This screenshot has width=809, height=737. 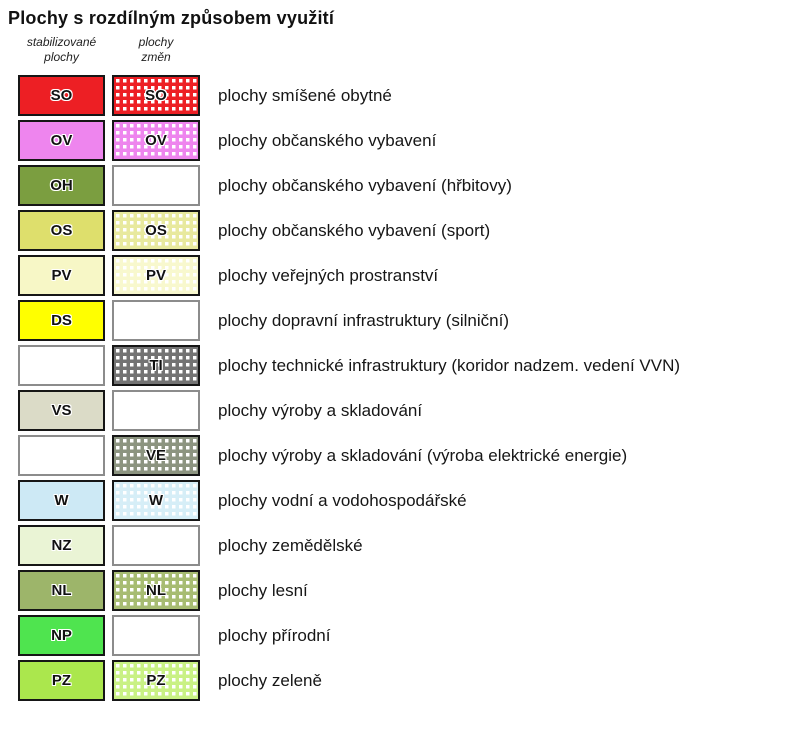 I want to click on legend-row: OS OS plochy občanského vybavení (sport), so click(x=413, y=230).